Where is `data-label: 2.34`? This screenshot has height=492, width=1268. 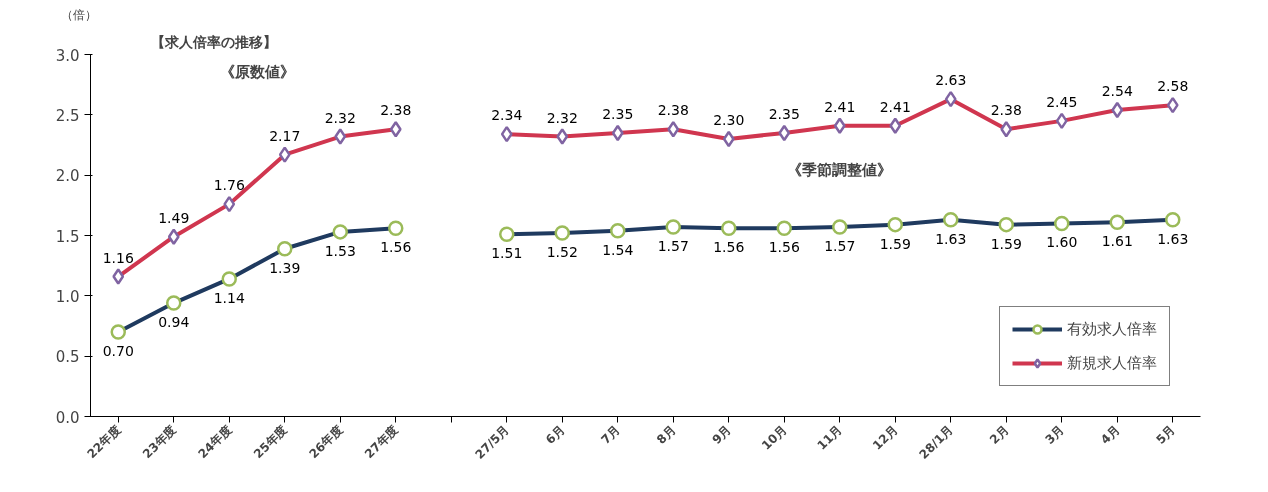 data-label: 2.34 is located at coordinates (507, 115).